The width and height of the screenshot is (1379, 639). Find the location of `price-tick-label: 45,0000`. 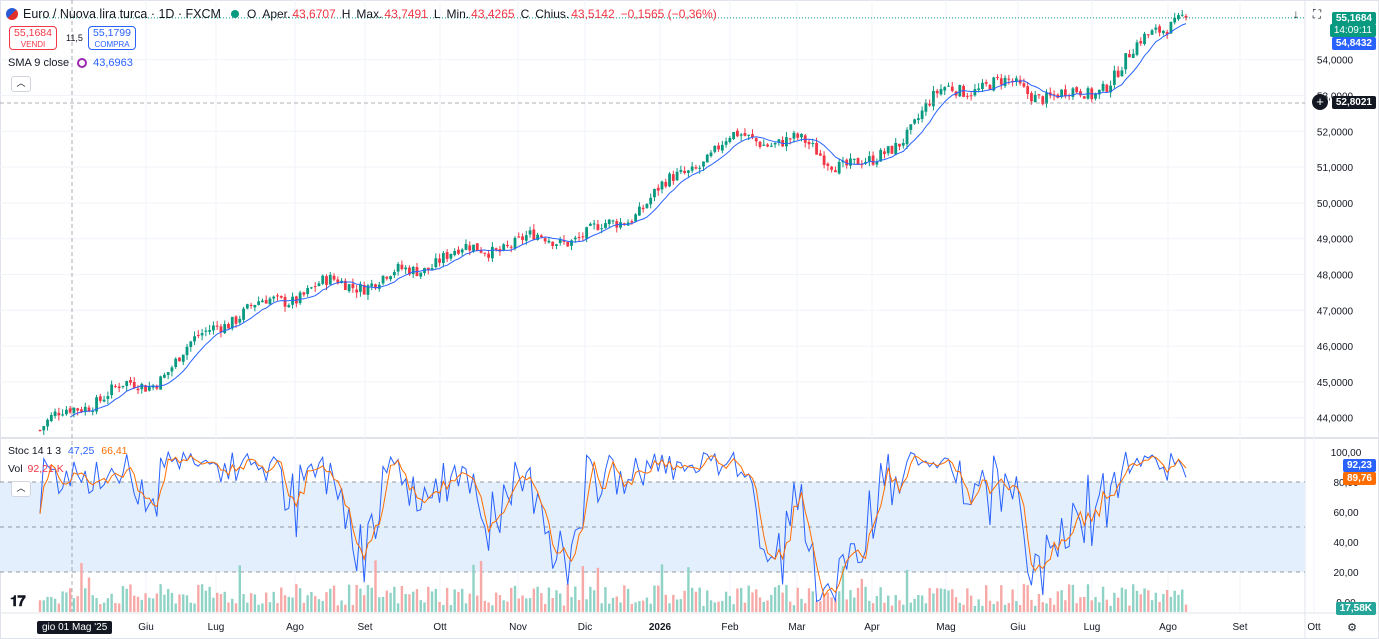

price-tick-label: 45,0000 is located at coordinates (1335, 383).